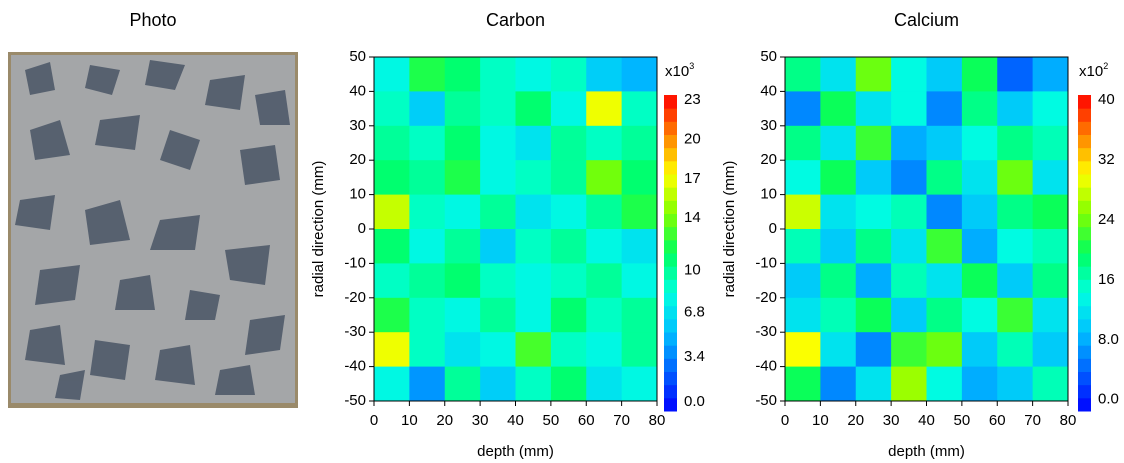  What do you see at coordinates (551, 420) in the screenshot?
I see `x-tick-label: 50` at bounding box center [551, 420].